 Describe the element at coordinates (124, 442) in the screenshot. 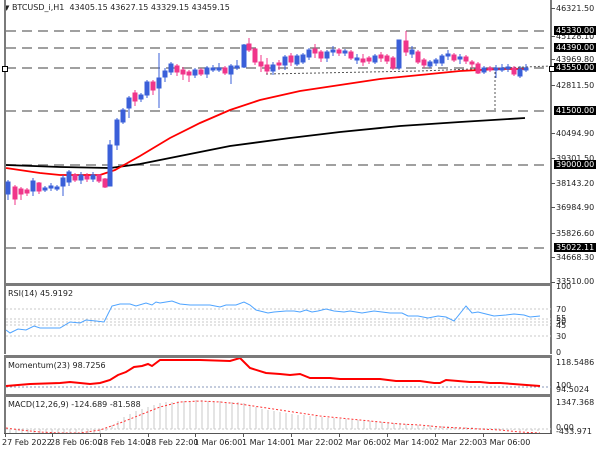

I see `time-label: 28 Feb 14:00` at that location.